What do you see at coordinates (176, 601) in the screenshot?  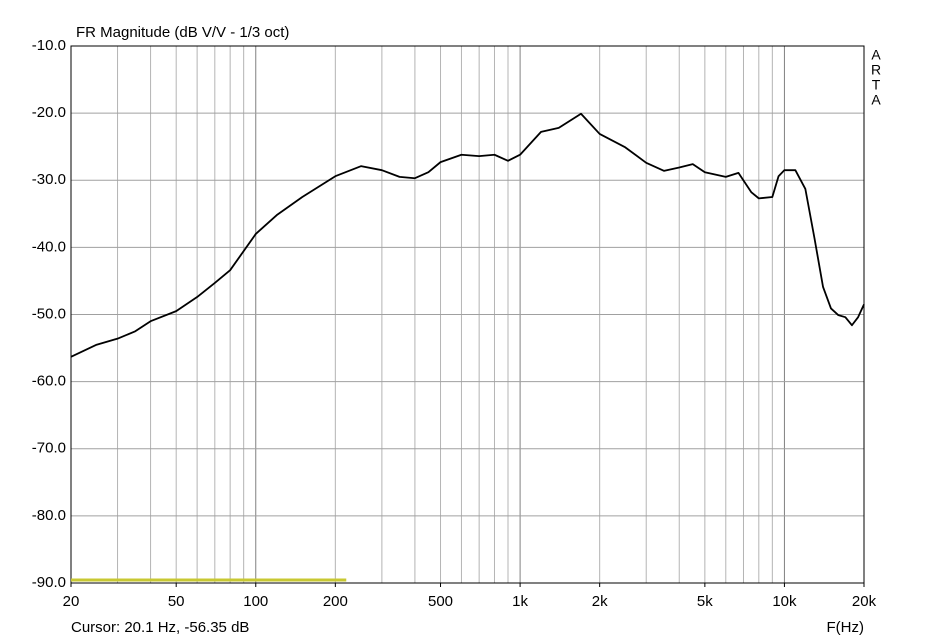 I see `x-tick-label: 50` at bounding box center [176, 601].